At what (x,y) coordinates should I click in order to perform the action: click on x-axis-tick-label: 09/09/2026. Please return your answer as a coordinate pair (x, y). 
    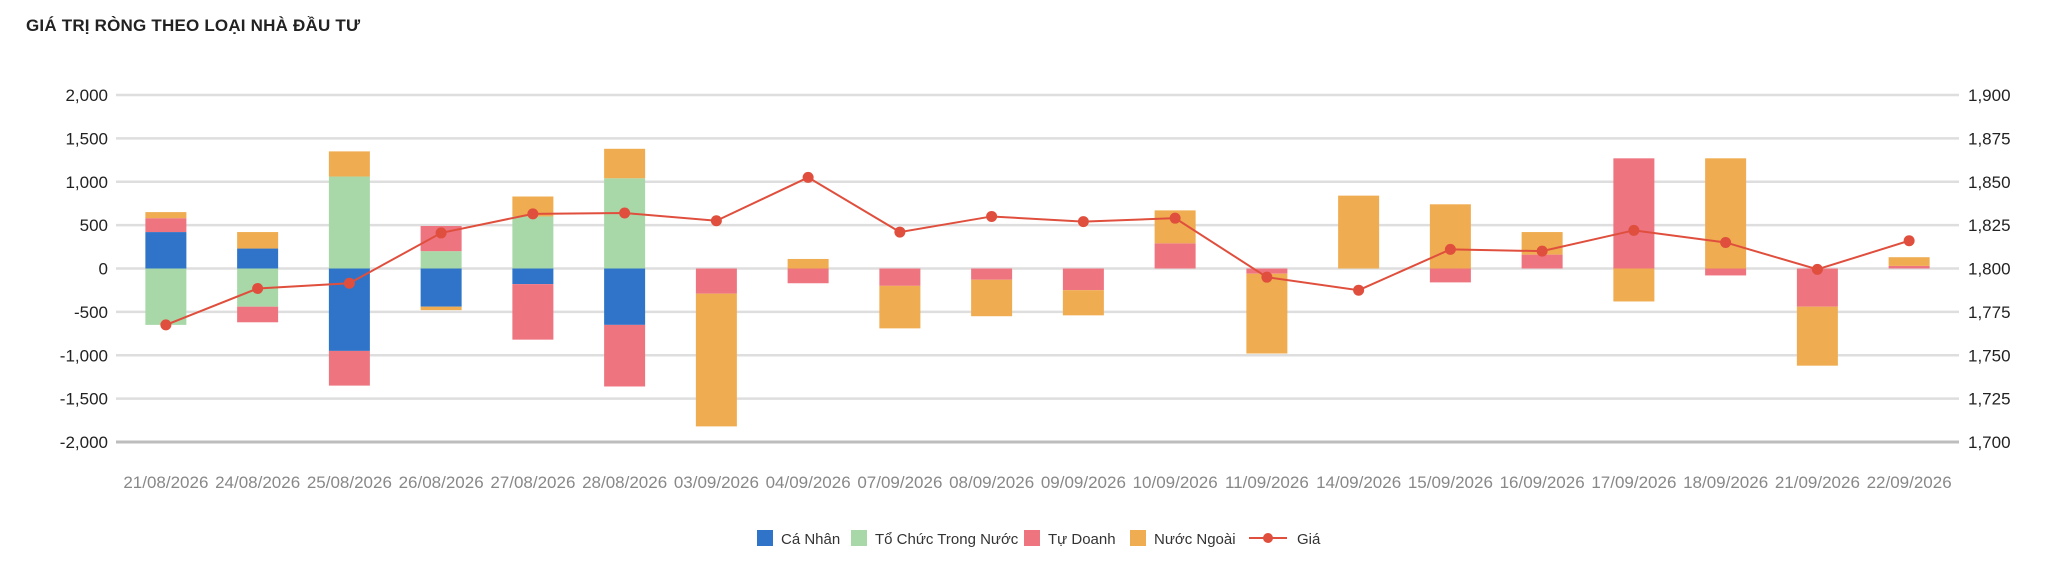
    Looking at the image, I should click on (1083, 482).